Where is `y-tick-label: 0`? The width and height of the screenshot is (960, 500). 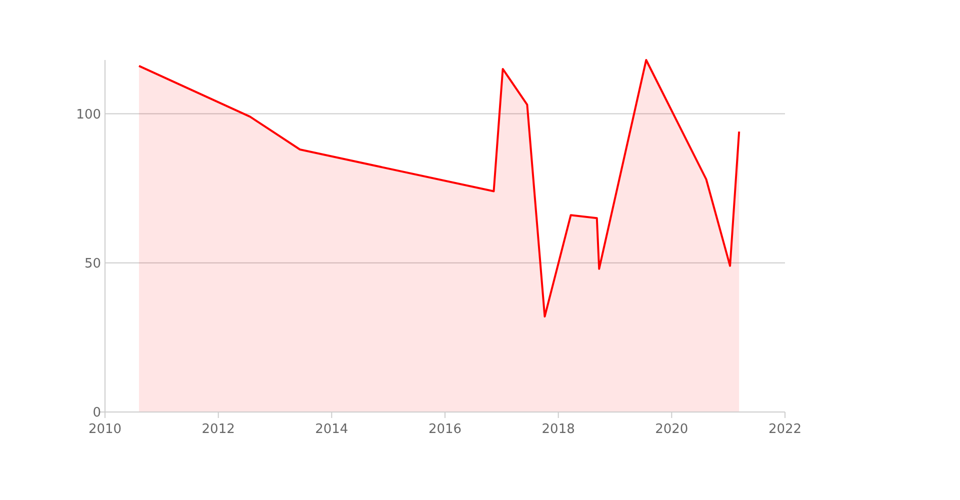 y-tick-label: 0 is located at coordinates (96, 413).